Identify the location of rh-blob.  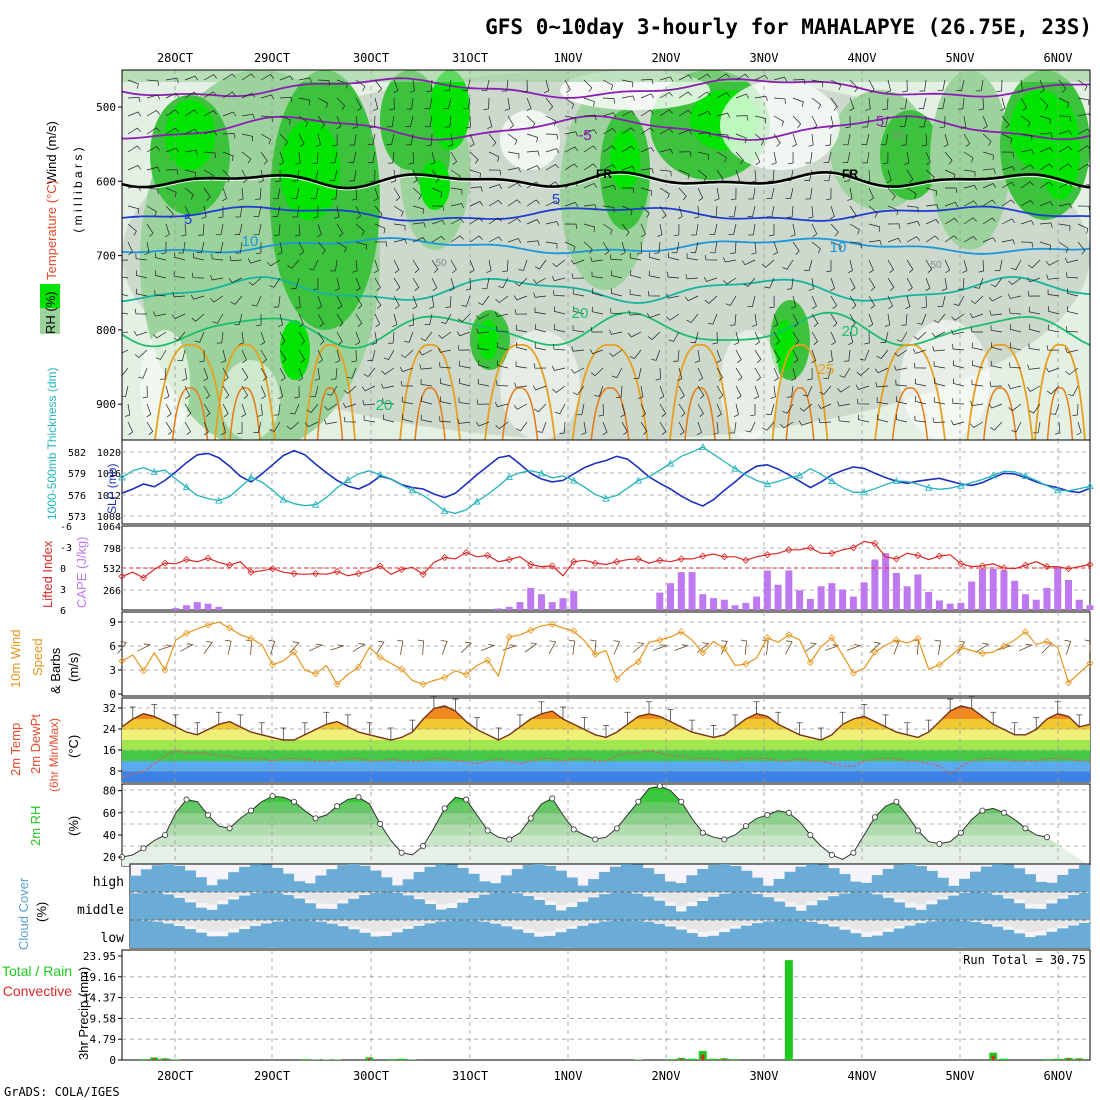
(540, 385).